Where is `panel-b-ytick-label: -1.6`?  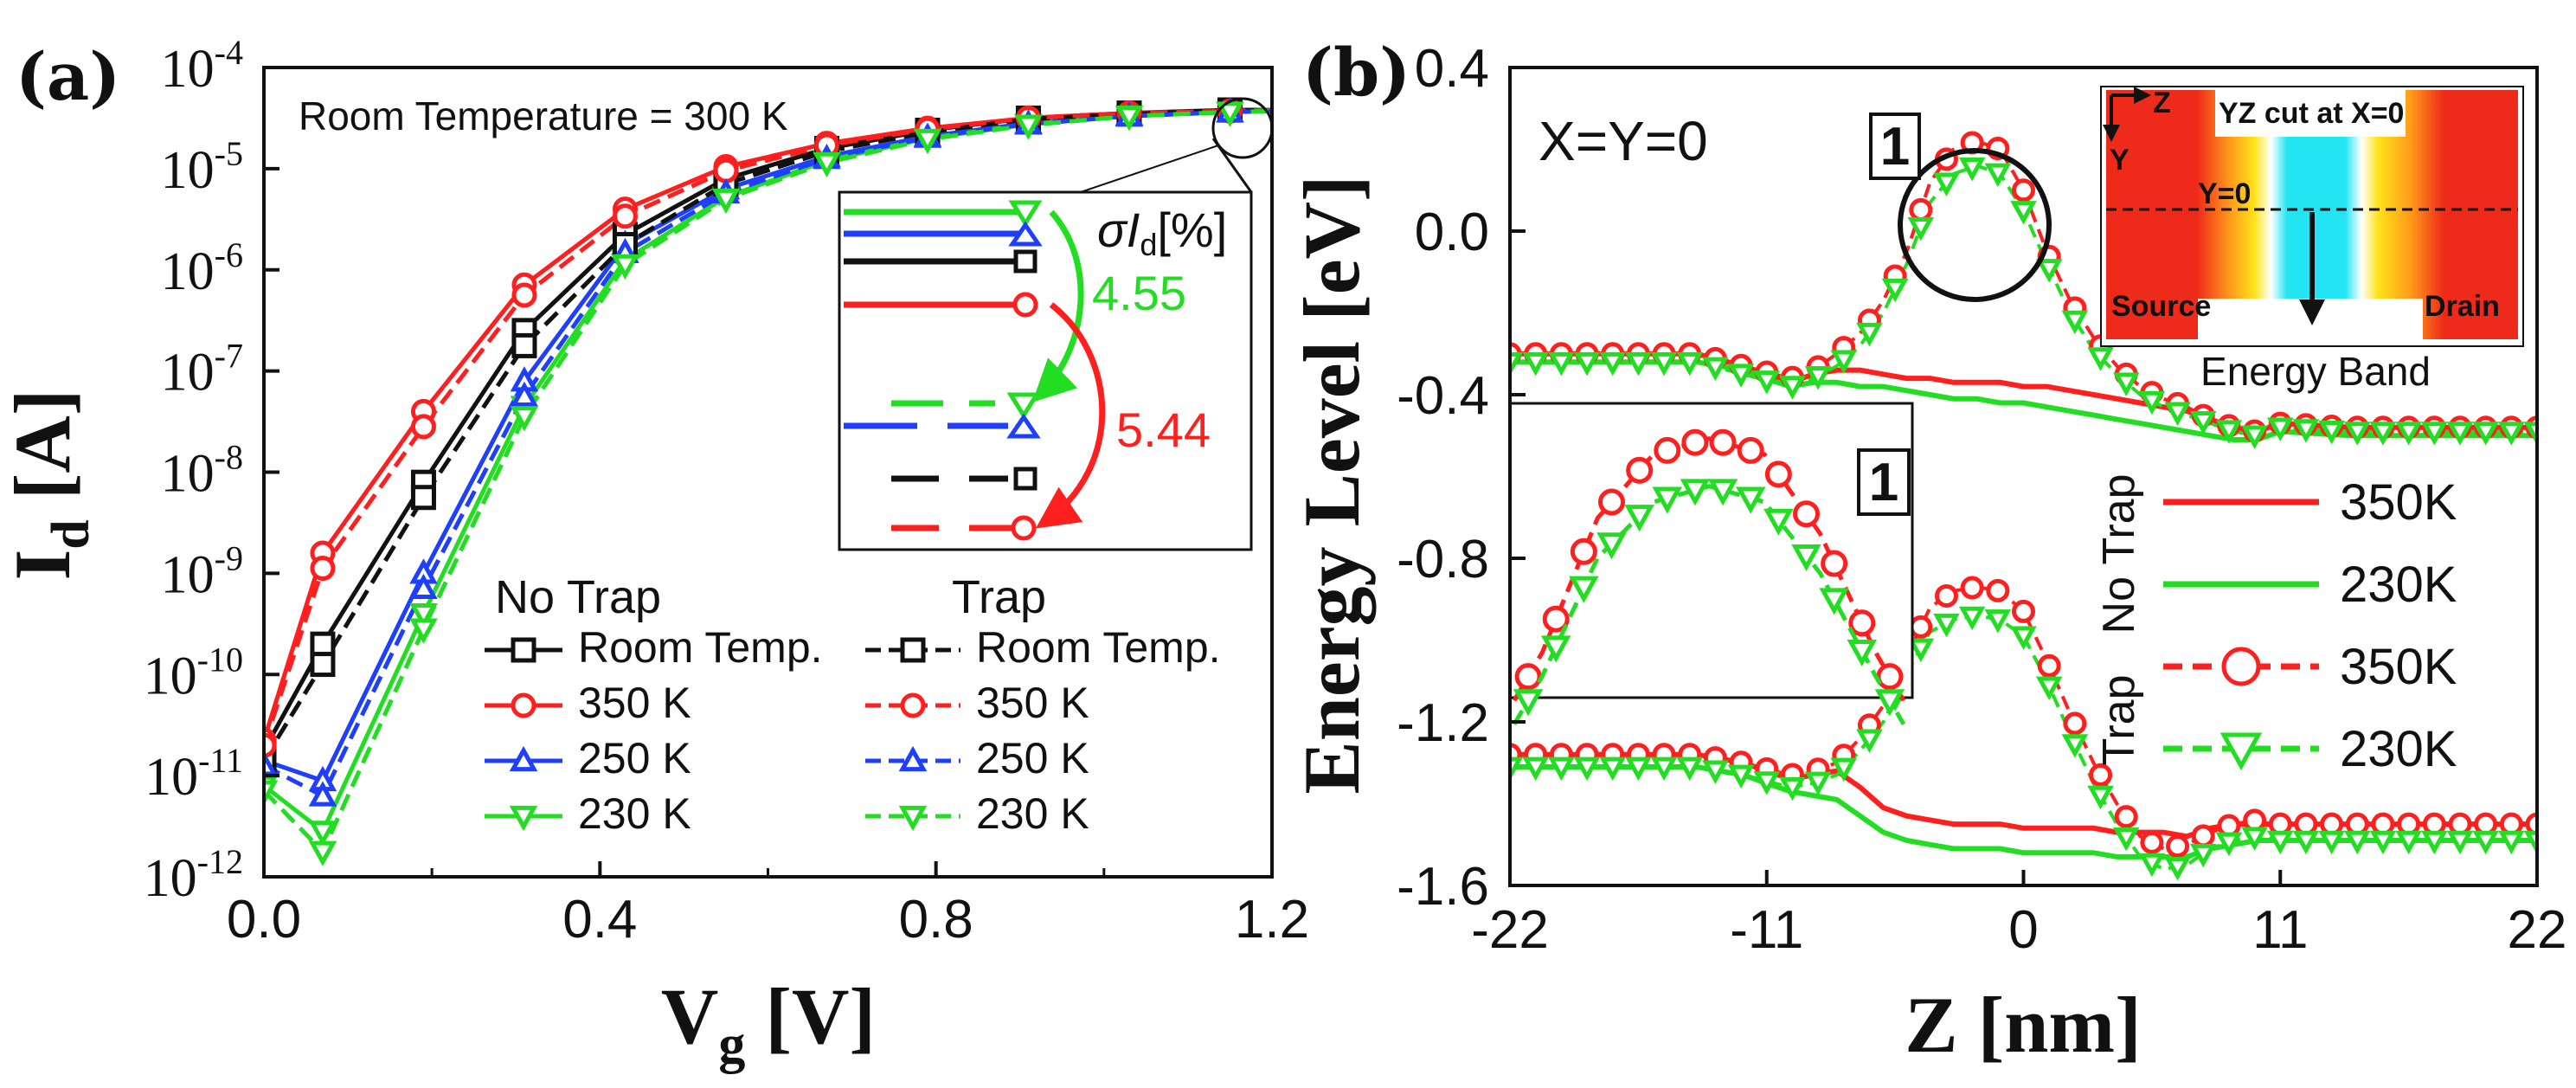
panel-b-ytick-label: -1.6 is located at coordinates (1443, 887).